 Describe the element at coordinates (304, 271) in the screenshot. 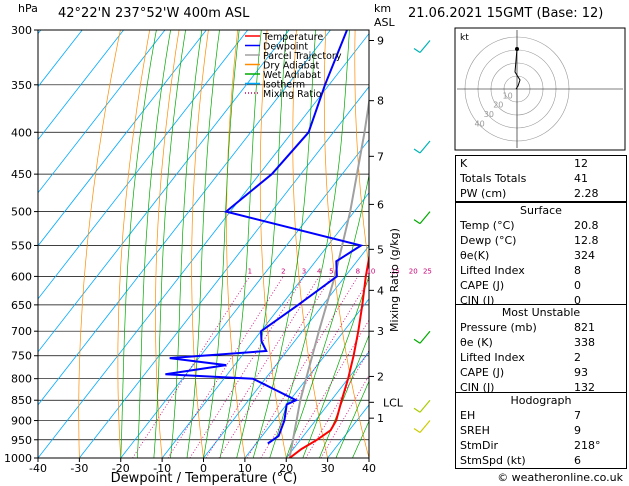

I see `mixing-ratio-label: 3` at that location.